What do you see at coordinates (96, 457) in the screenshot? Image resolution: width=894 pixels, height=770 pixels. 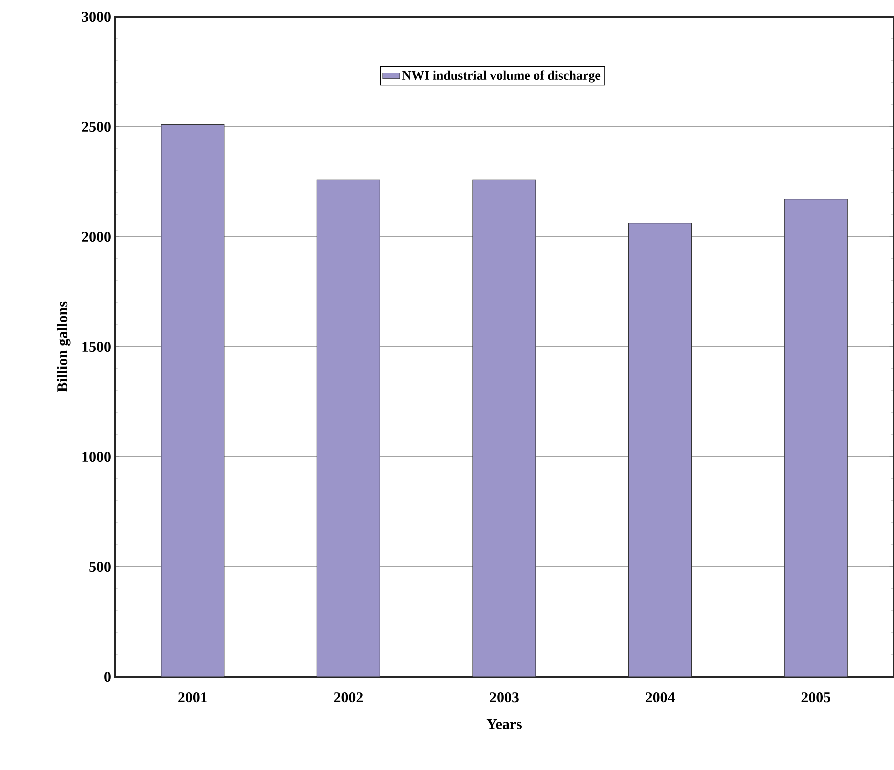 I see `y-tick-label: 1000` at bounding box center [96, 457].